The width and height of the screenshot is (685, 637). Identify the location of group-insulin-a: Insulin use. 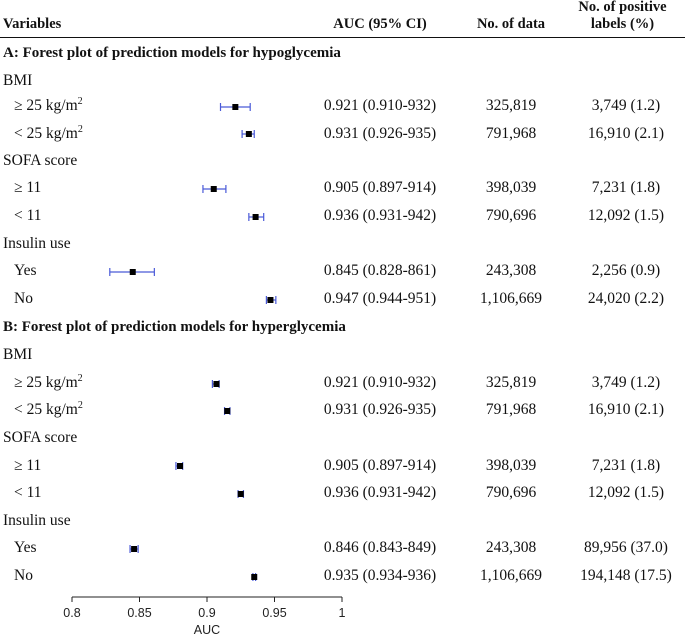
(37, 243).